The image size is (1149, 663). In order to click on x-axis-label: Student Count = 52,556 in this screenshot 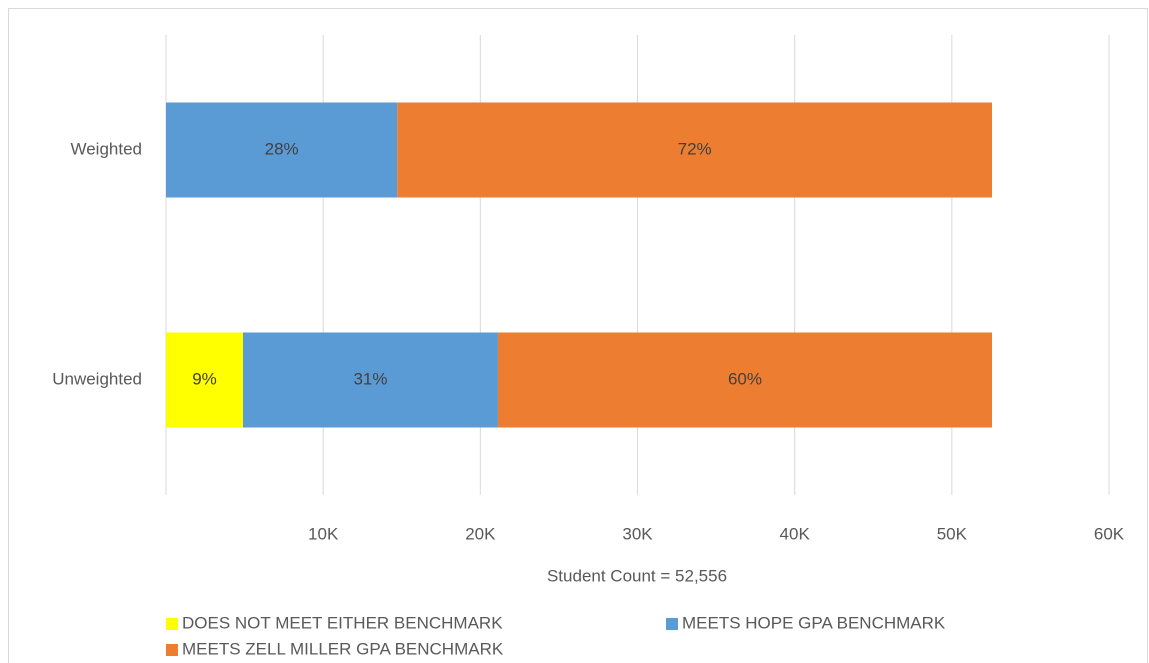, I will do `click(637, 575)`.